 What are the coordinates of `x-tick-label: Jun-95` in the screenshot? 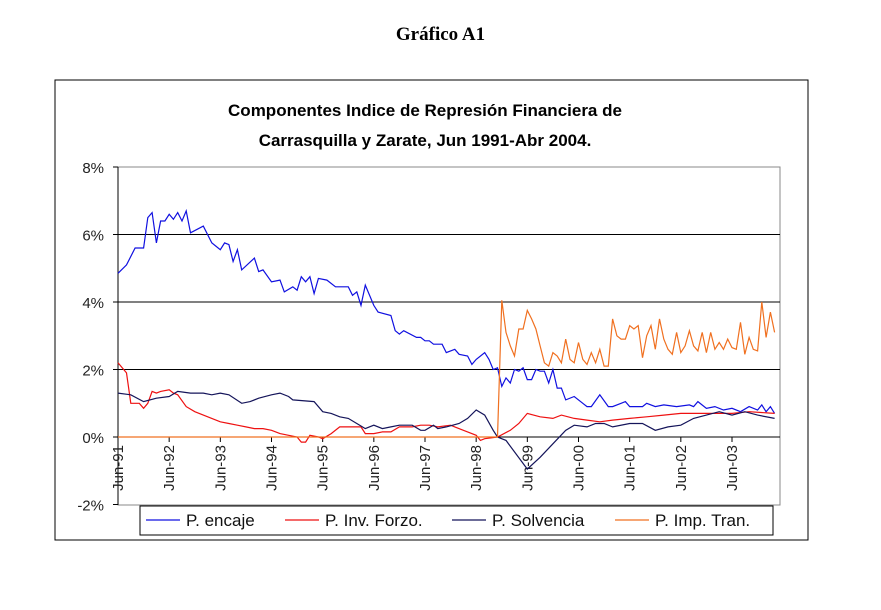 It's located at (323, 468).